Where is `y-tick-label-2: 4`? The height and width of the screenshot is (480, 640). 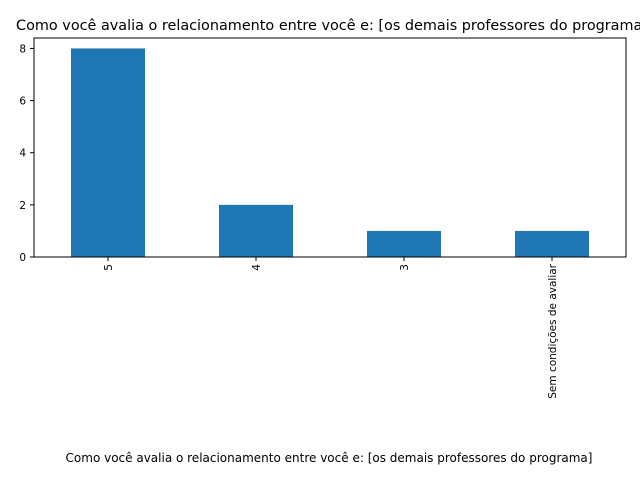 y-tick-label-2: 4 is located at coordinates (22, 154).